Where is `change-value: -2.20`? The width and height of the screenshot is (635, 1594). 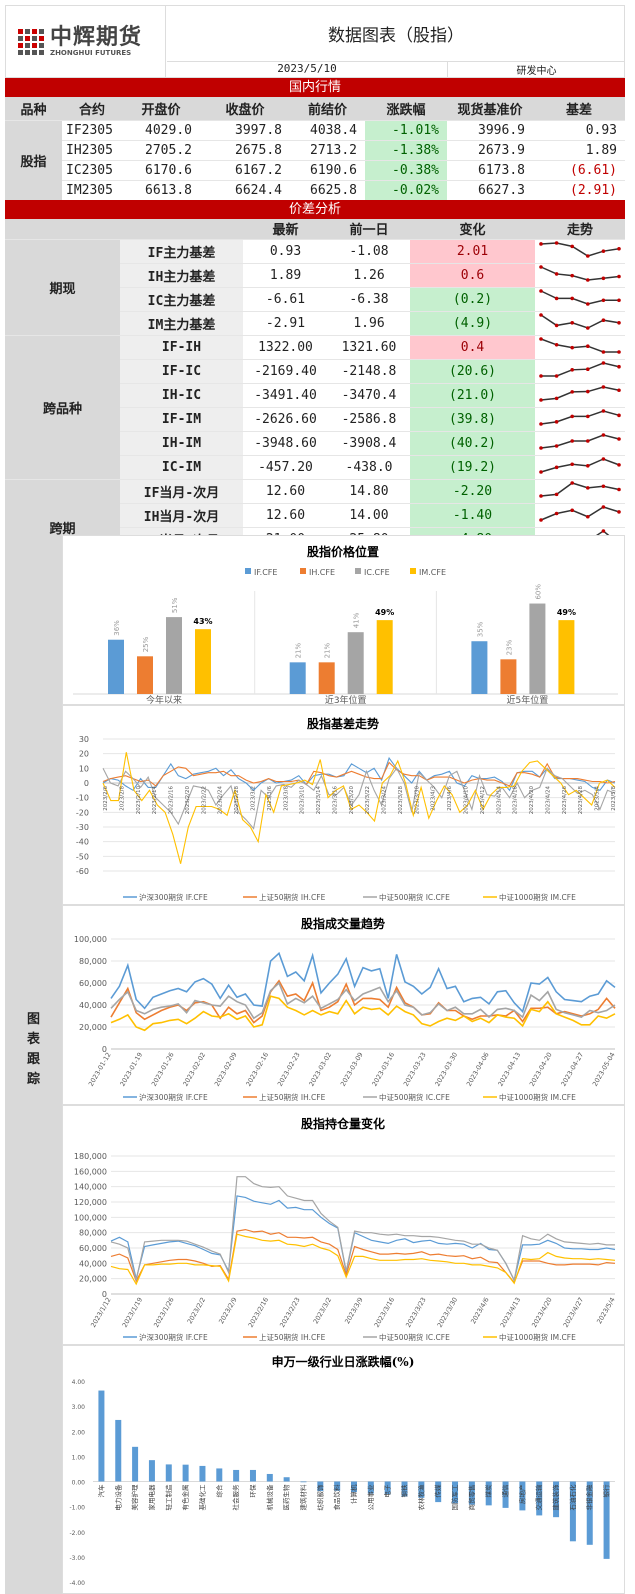
change-value: -2.20 is located at coordinates (472, 491).